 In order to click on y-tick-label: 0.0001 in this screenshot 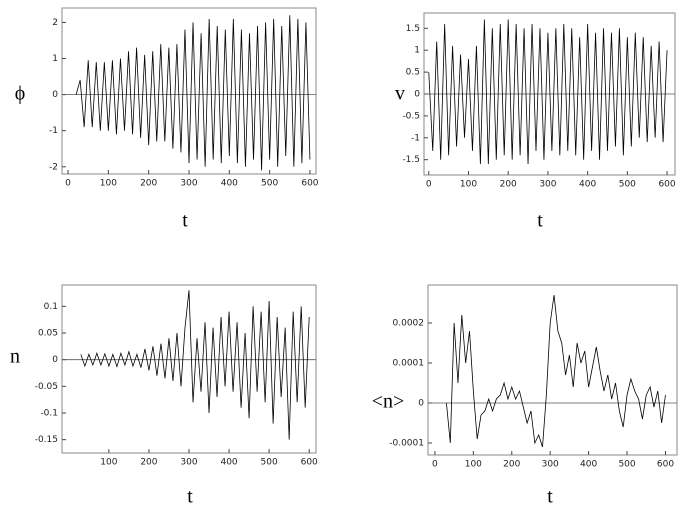, I will do `click(409, 364)`.